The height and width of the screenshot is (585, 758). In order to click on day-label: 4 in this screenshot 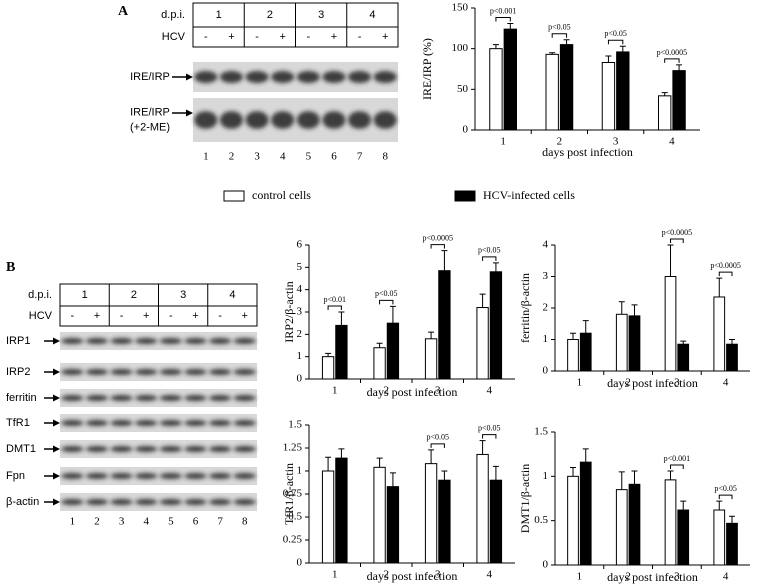, I will do `click(372, 15)`.